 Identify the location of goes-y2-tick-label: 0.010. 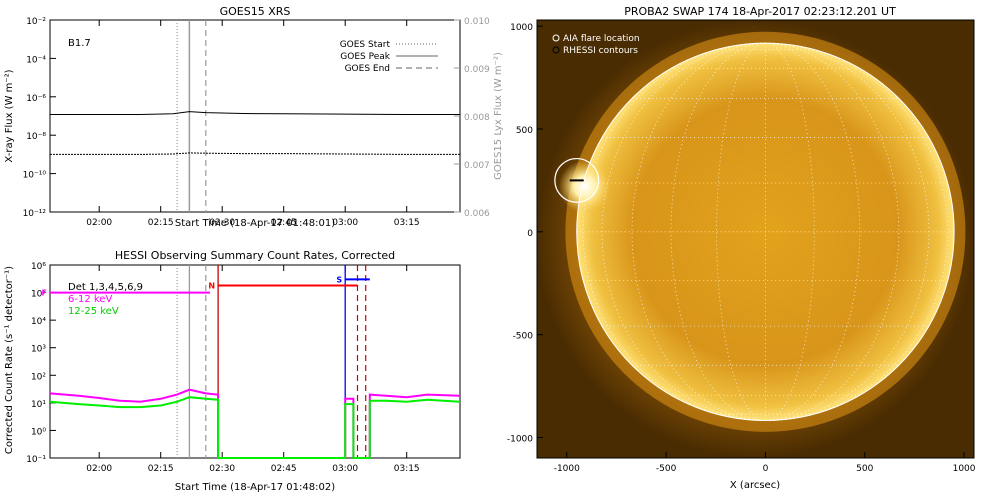
(477, 22).